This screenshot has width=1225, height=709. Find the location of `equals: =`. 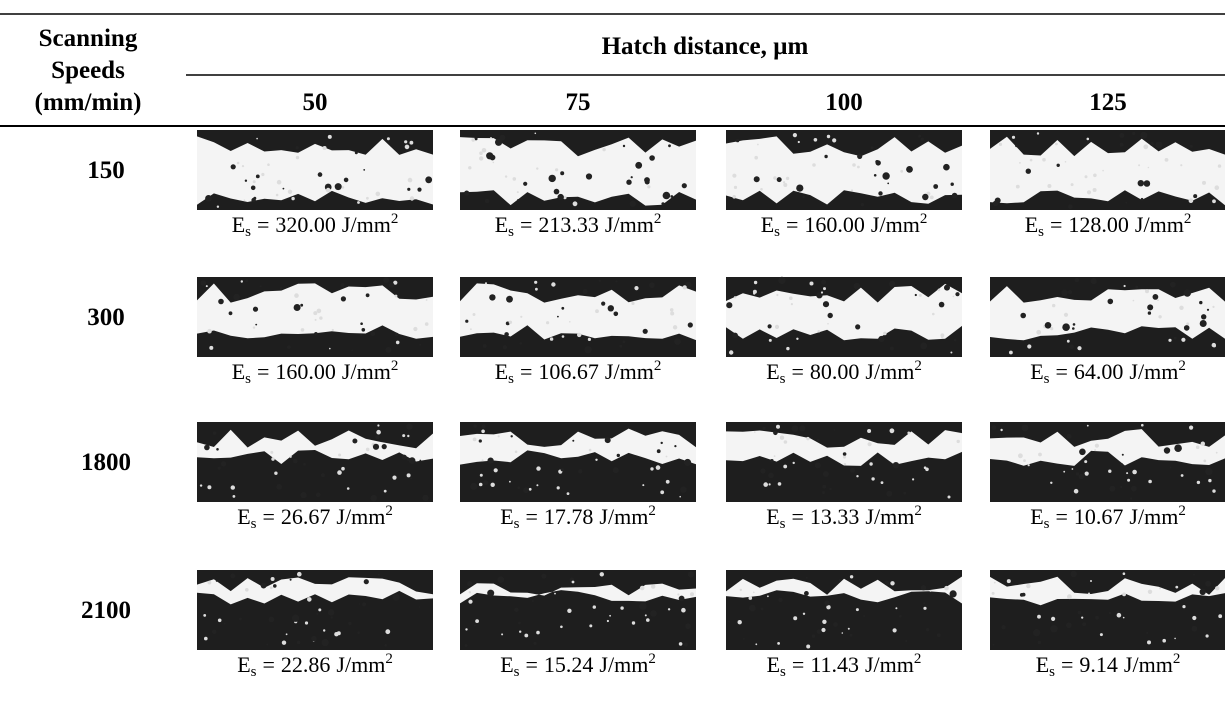

equals: = is located at coordinates (792, 224).